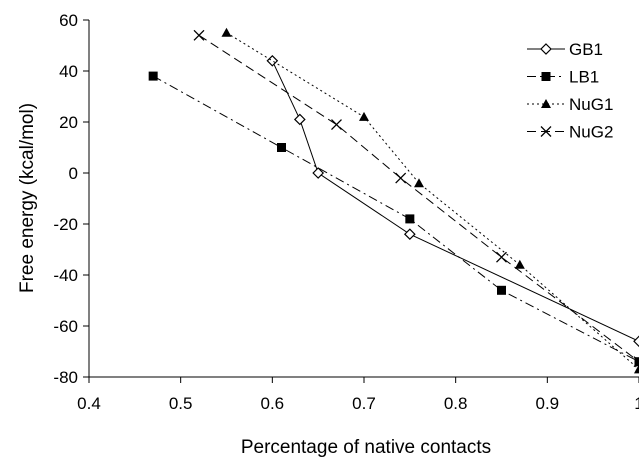 This screenshot has height=459, width=639. Describe the element at coordinates (546, 103) in the screenshot. I see `legend-marker-nug1` at that location.